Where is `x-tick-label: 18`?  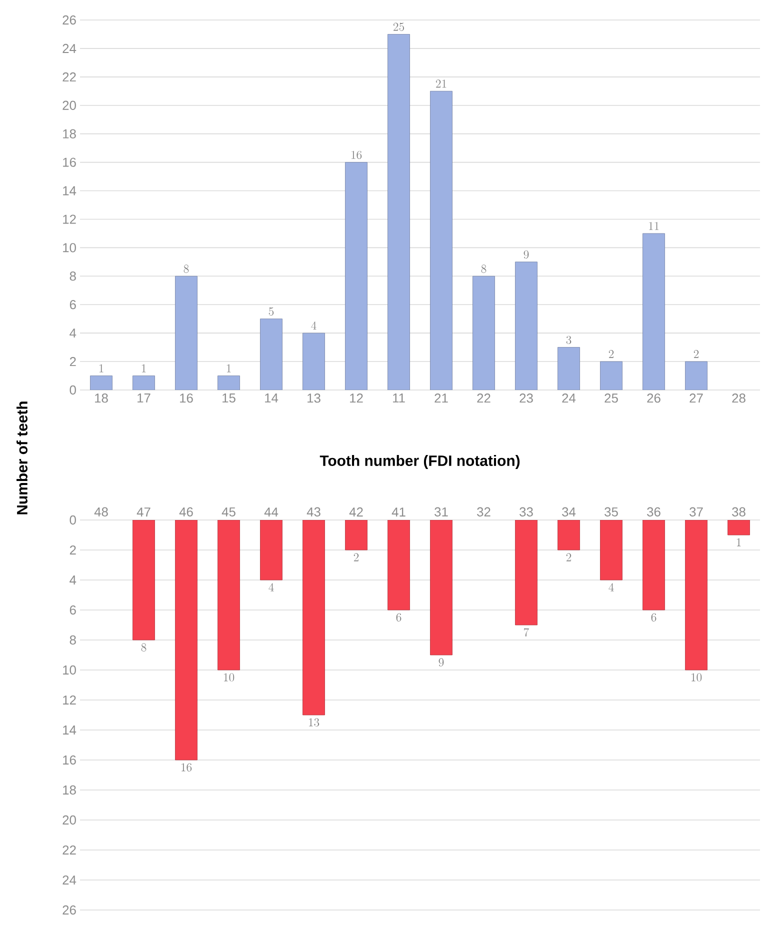 x-tick-label: 18 is located at coordinates (101, 398).